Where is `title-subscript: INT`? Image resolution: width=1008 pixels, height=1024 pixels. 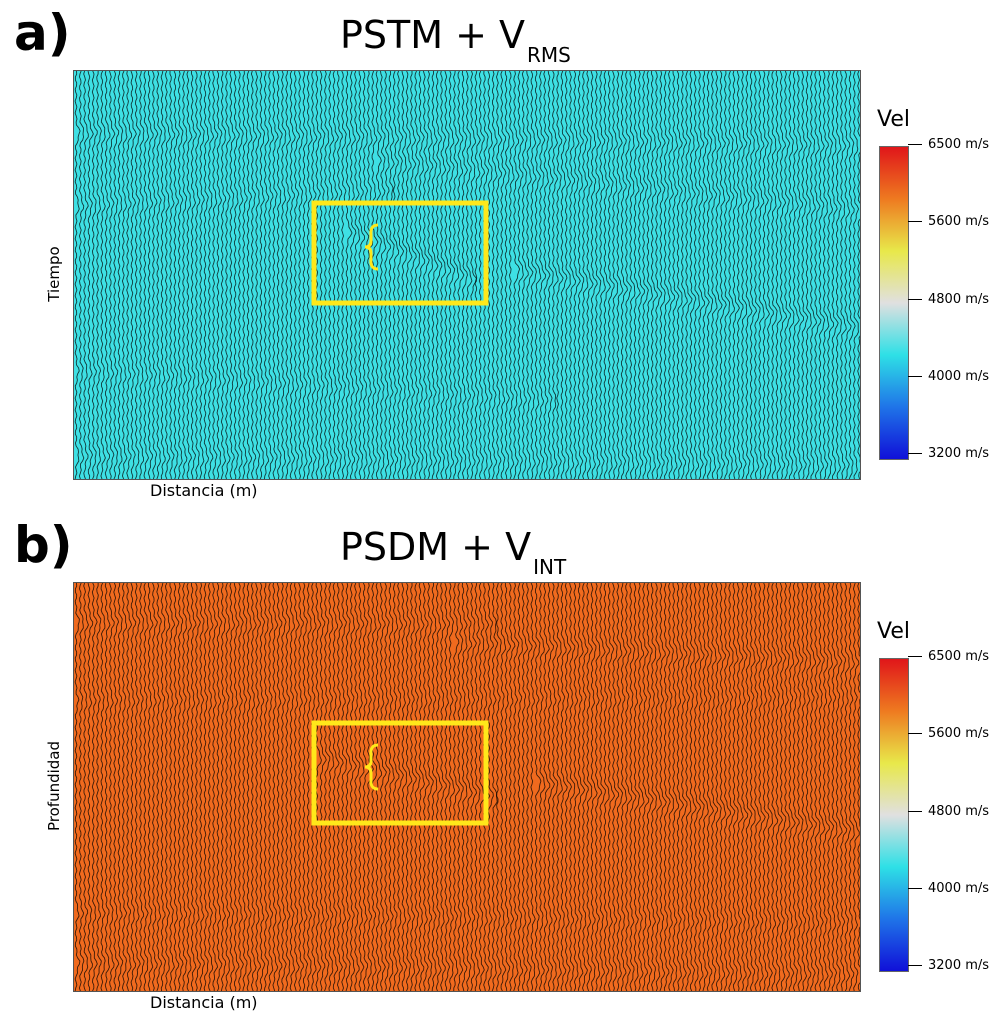
title-subscript: INT is located at coordinates (550, 567).